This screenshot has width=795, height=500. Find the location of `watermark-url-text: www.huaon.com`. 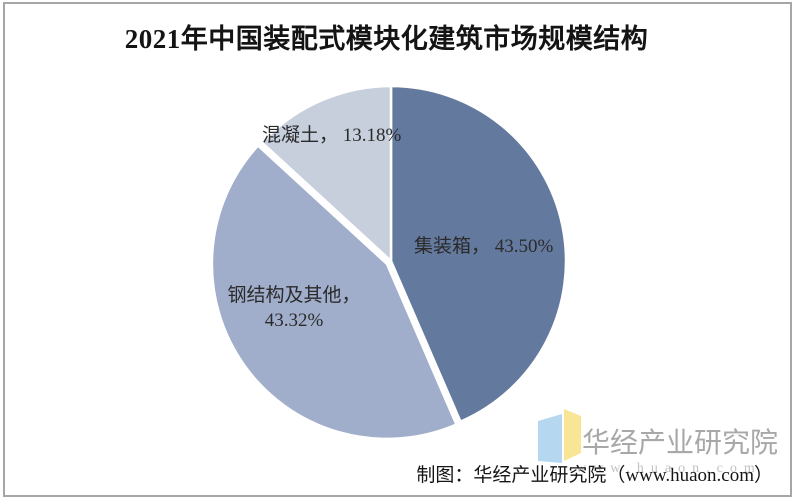

watermark-url-text: www.huaon.com is located at coordinates (669, 468).